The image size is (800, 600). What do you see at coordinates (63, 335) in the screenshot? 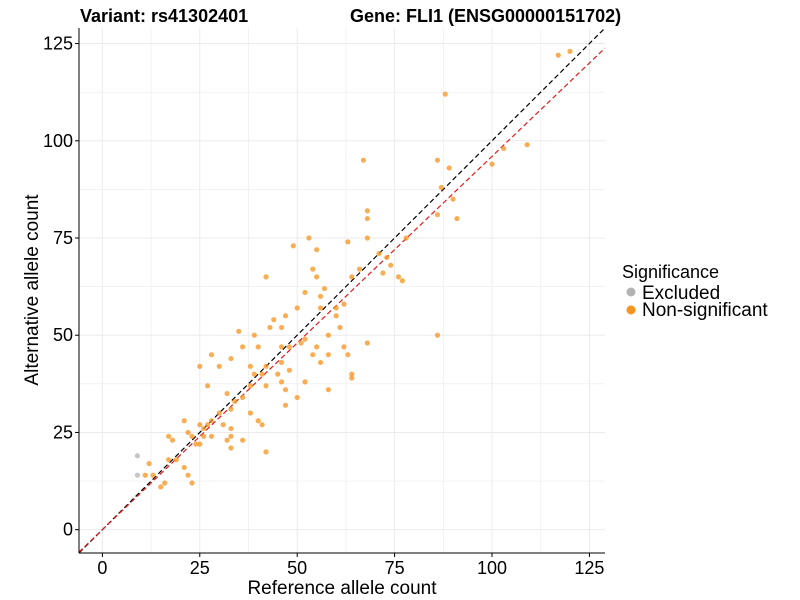
I see `y-tick-label: 50` at bounding box center [63, 335].